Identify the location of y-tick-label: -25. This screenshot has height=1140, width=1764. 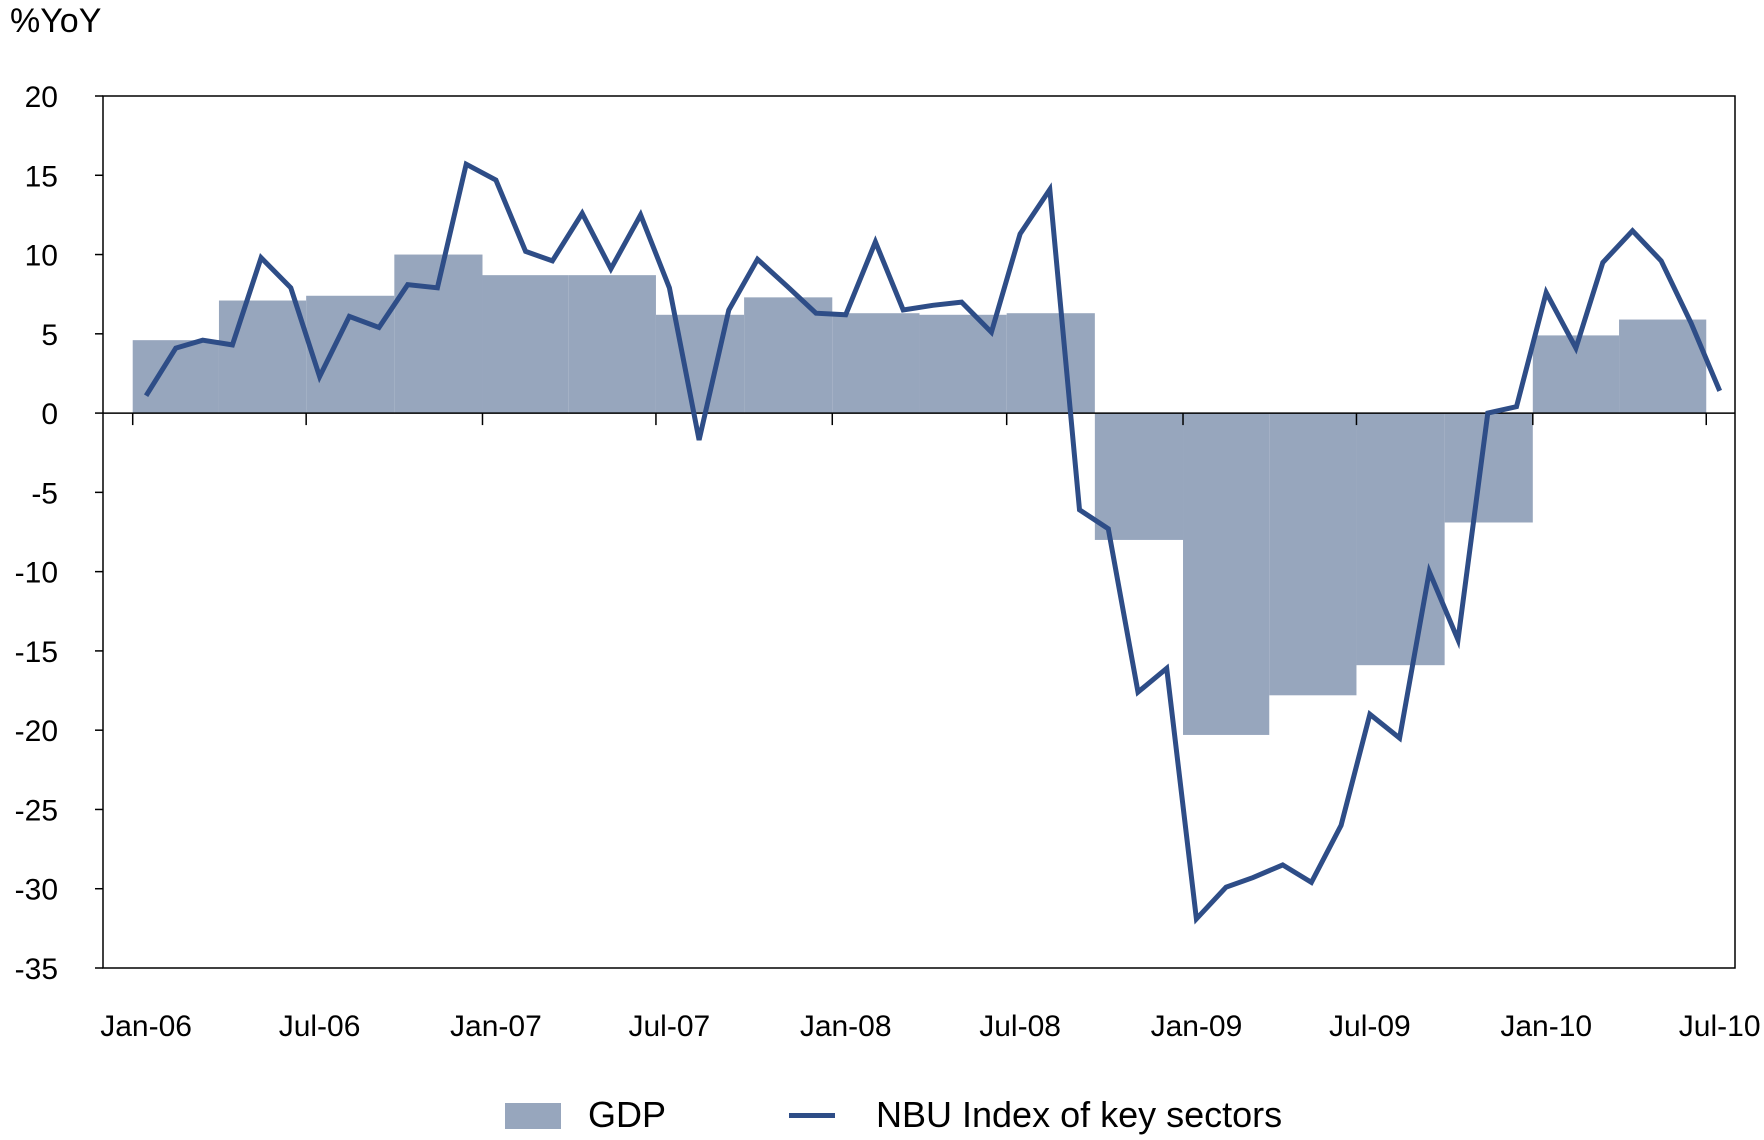
(36, 810).